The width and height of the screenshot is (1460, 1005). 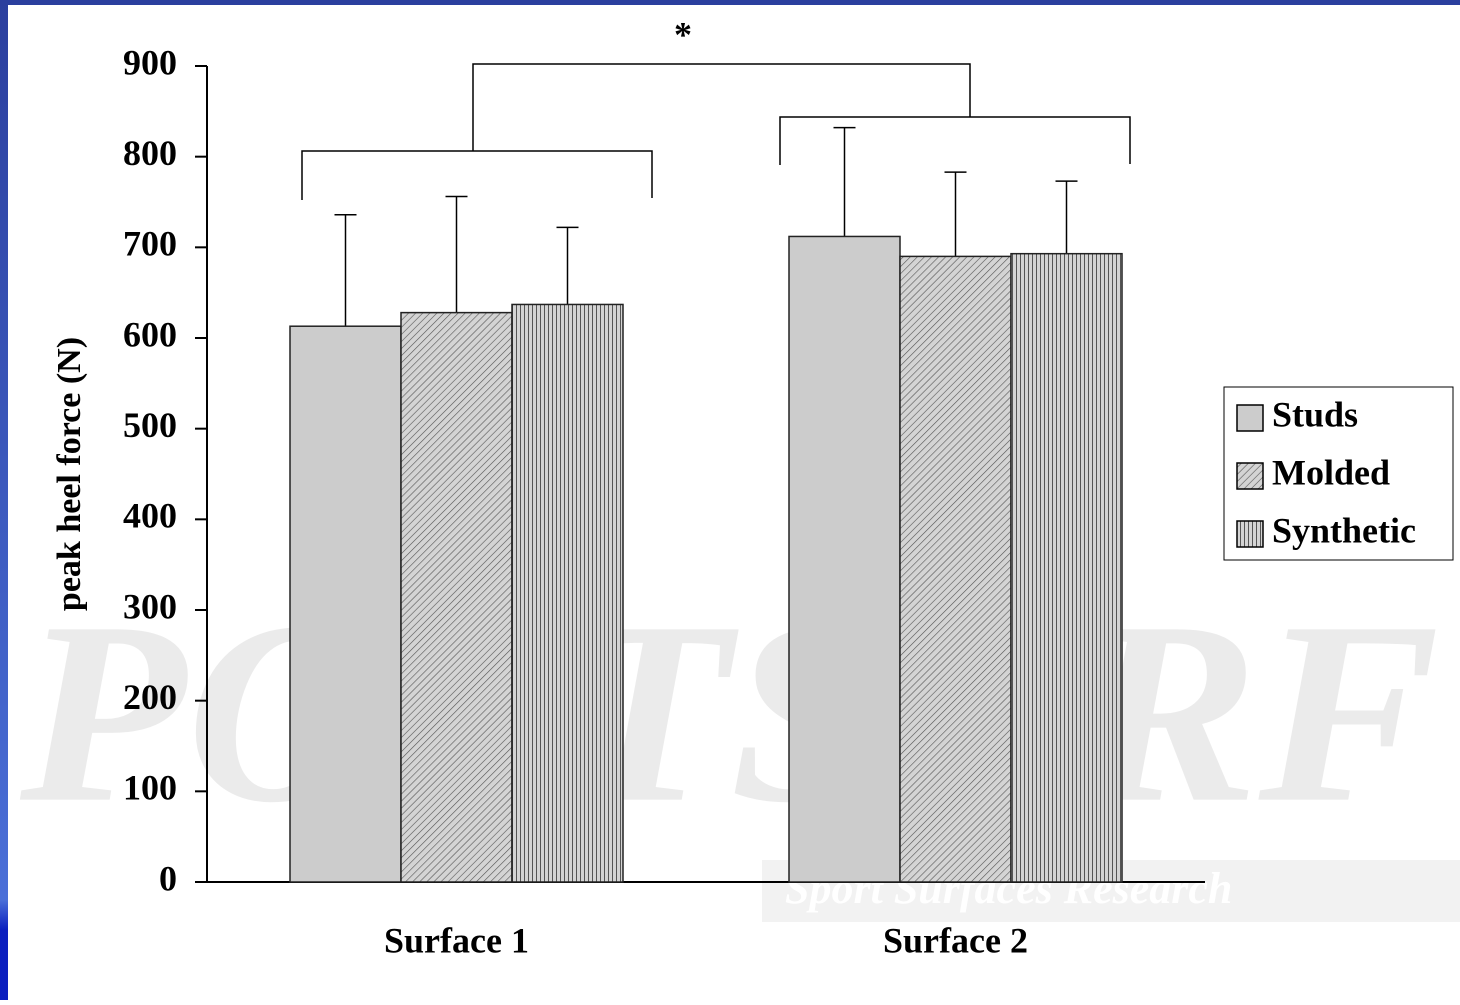 I want to click on significance-brackets, so click(x=716, y=131).